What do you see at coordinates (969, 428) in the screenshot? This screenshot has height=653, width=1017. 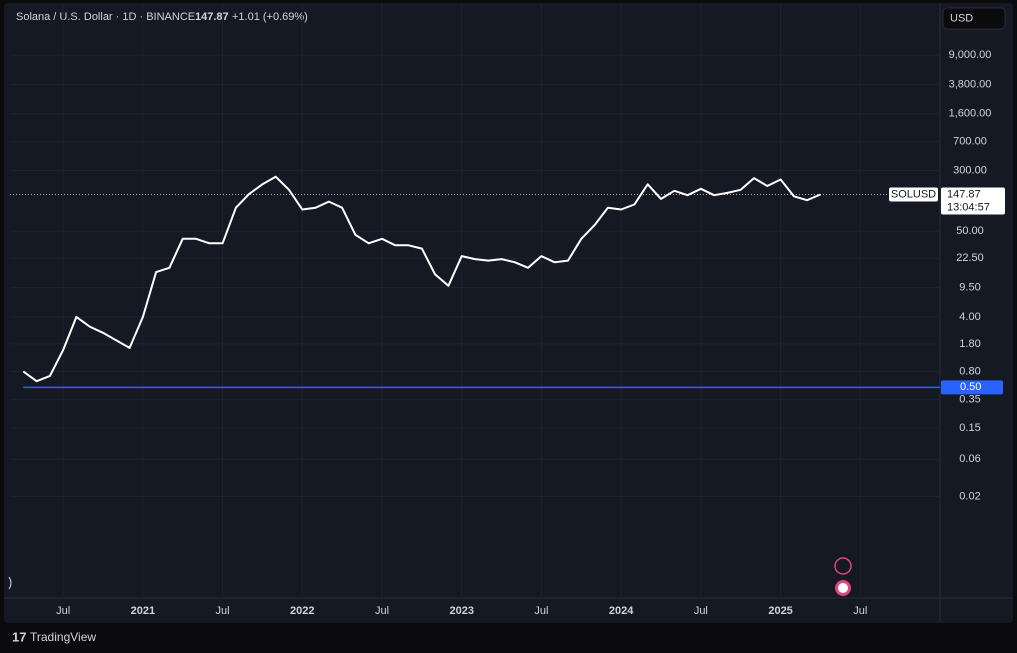 I see `y-tick-label: 0.15` at bounding box center [969, 428].